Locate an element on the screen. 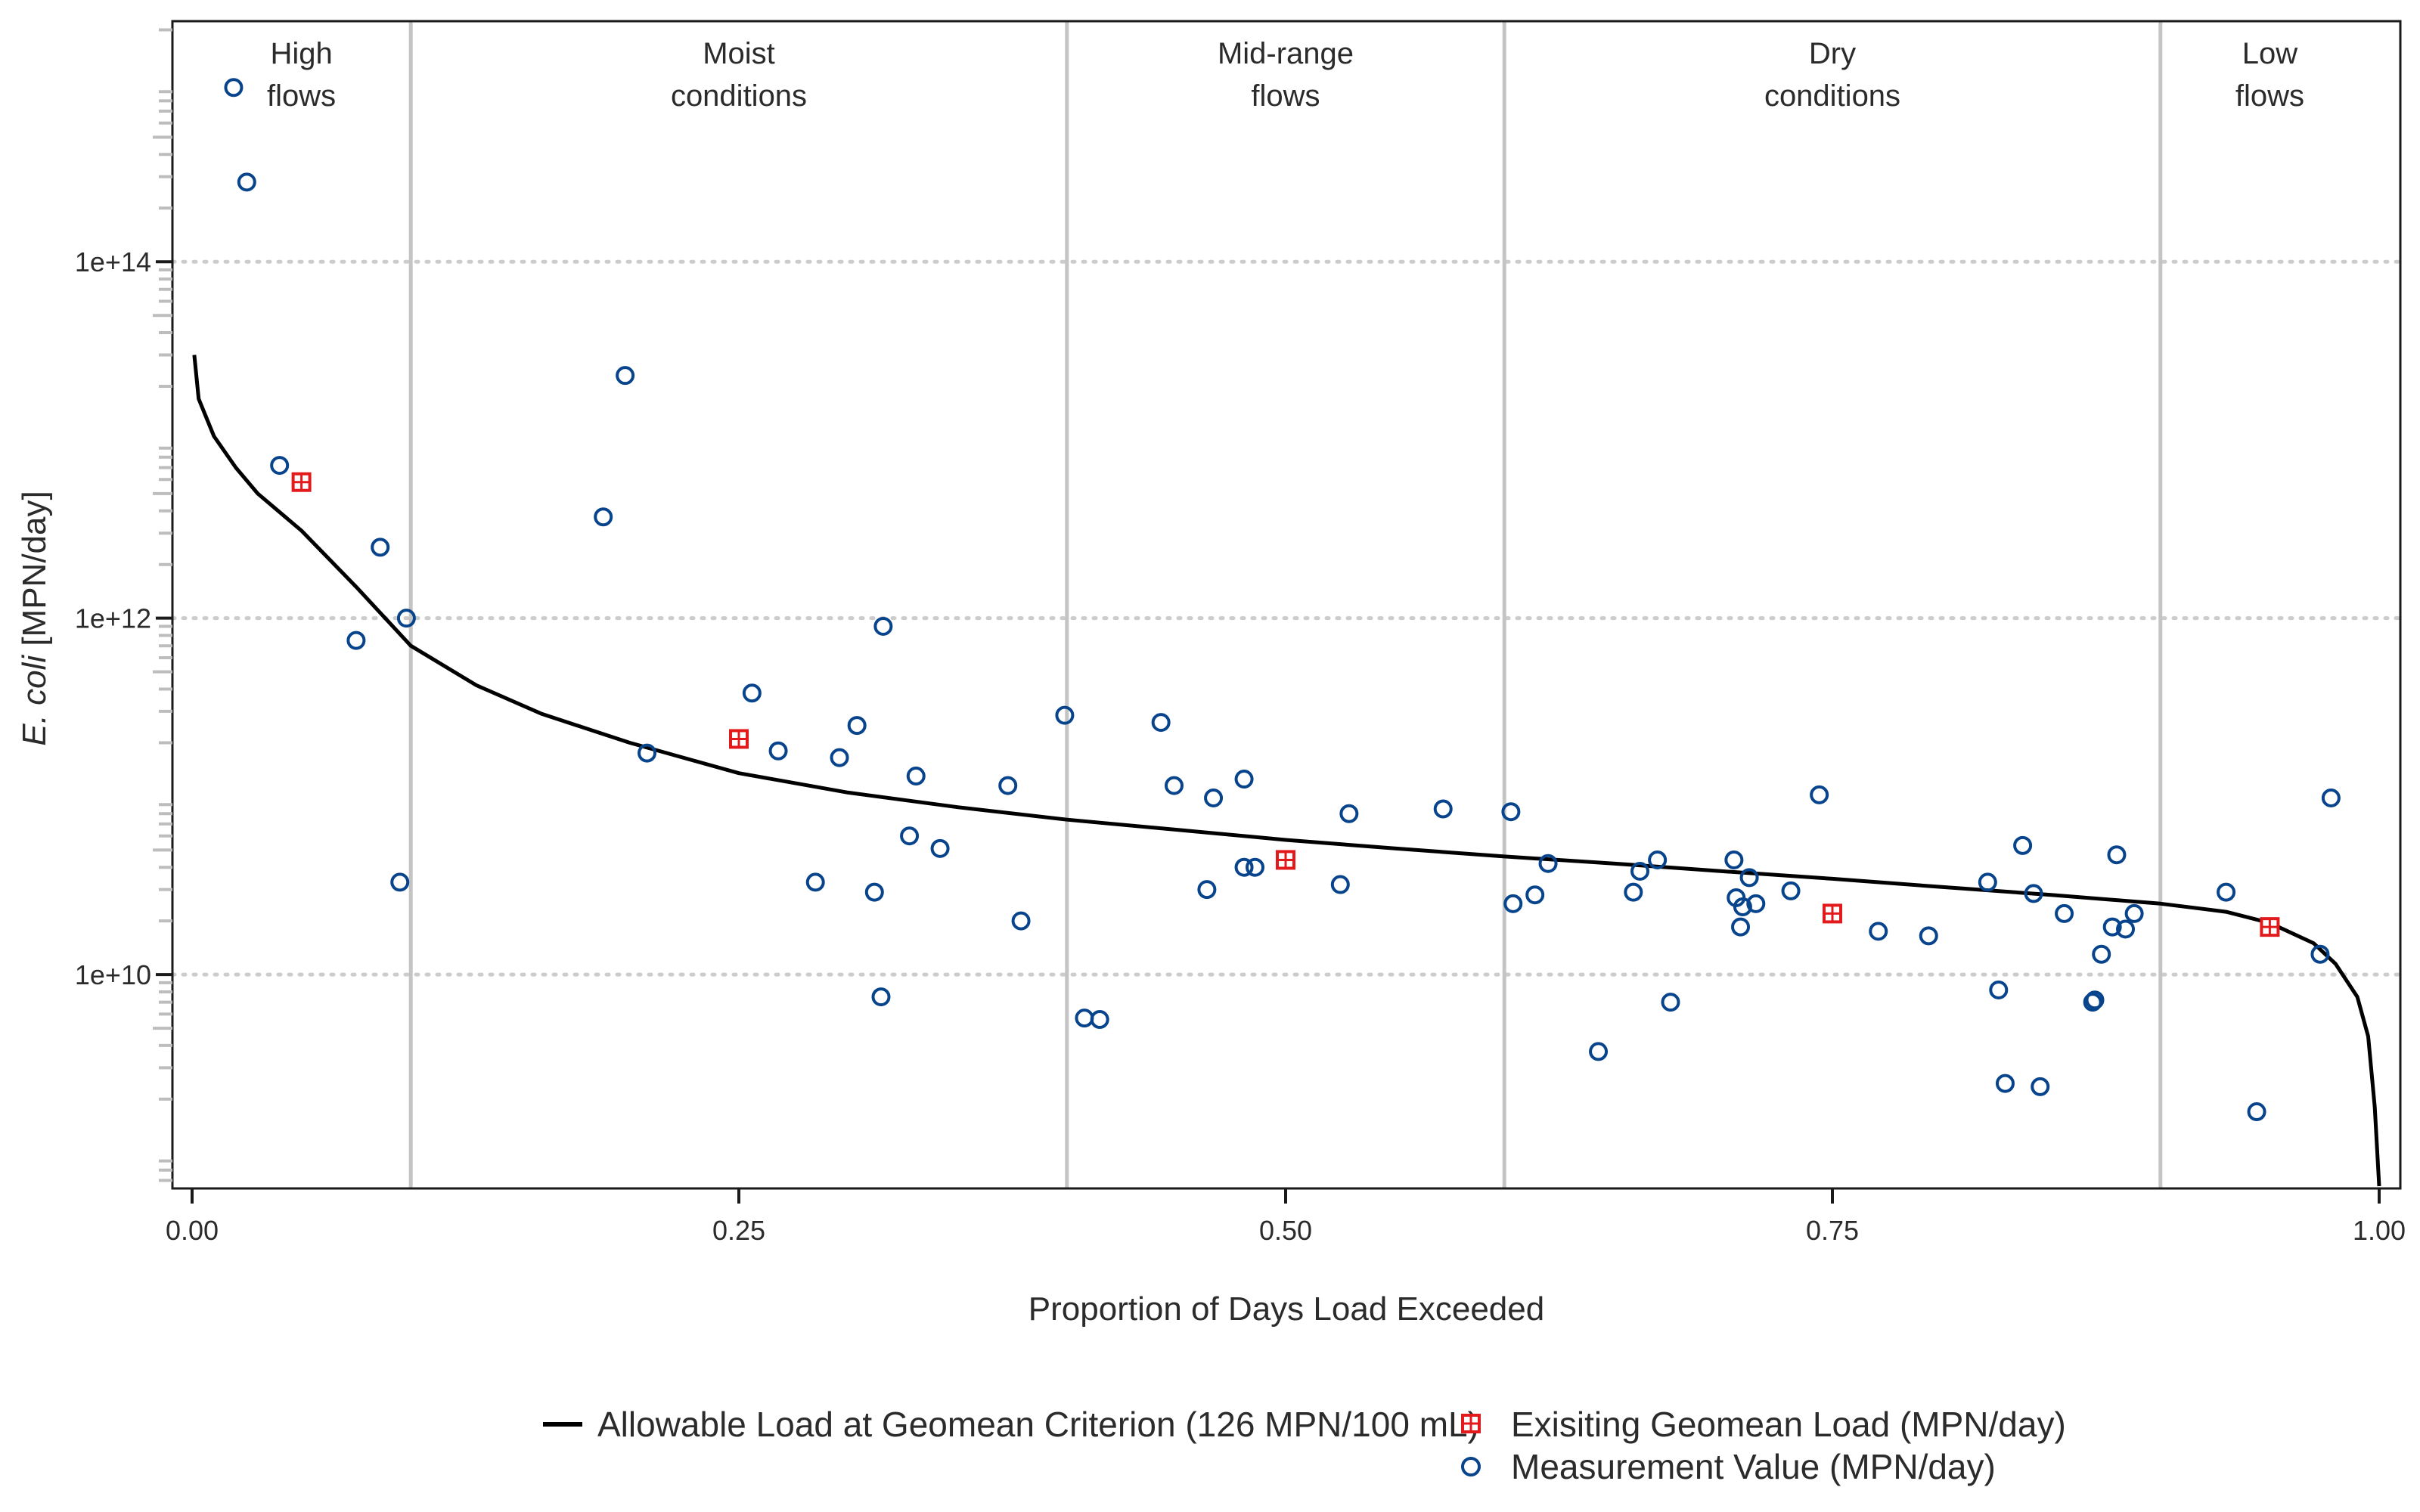  legend-square-swatch is located at coordinates (1471, 1423).